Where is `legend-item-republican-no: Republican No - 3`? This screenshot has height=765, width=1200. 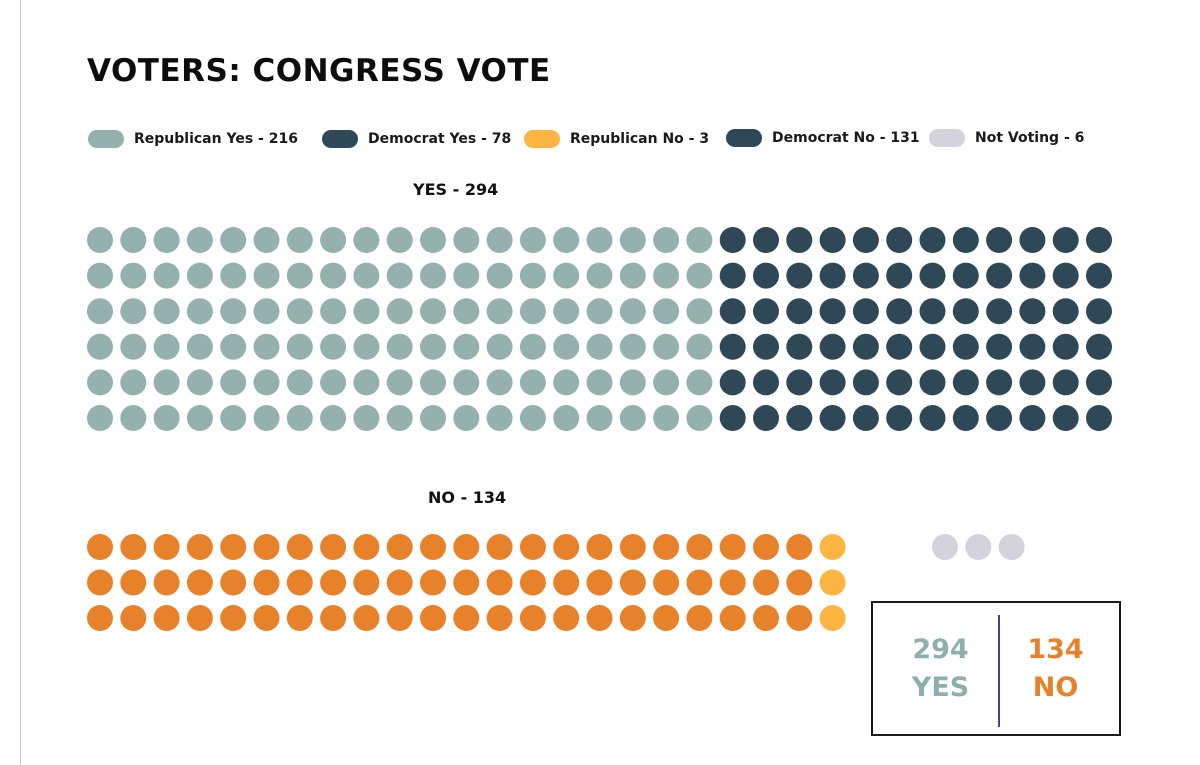 legend-item-republican-no: Republican No - 3 is located at coordinates (616, 139).